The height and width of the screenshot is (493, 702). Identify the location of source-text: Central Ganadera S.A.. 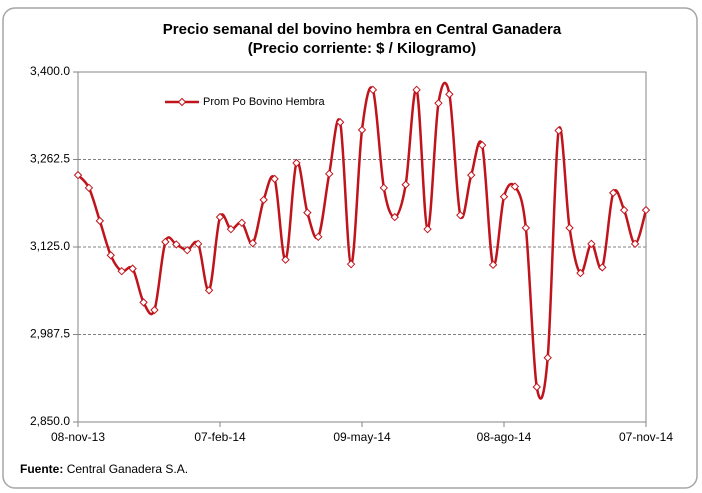
(127, 469).